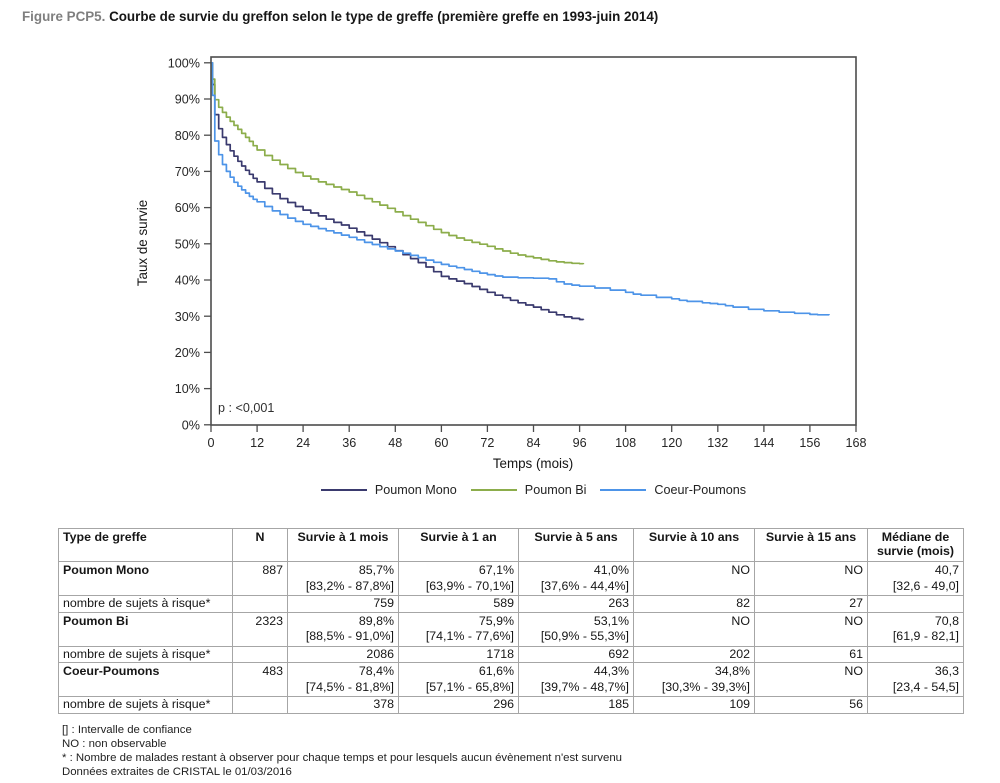  Describe the element at coordinates (694, 705) in the screenshot. I see `cell-value: 109` at that location.